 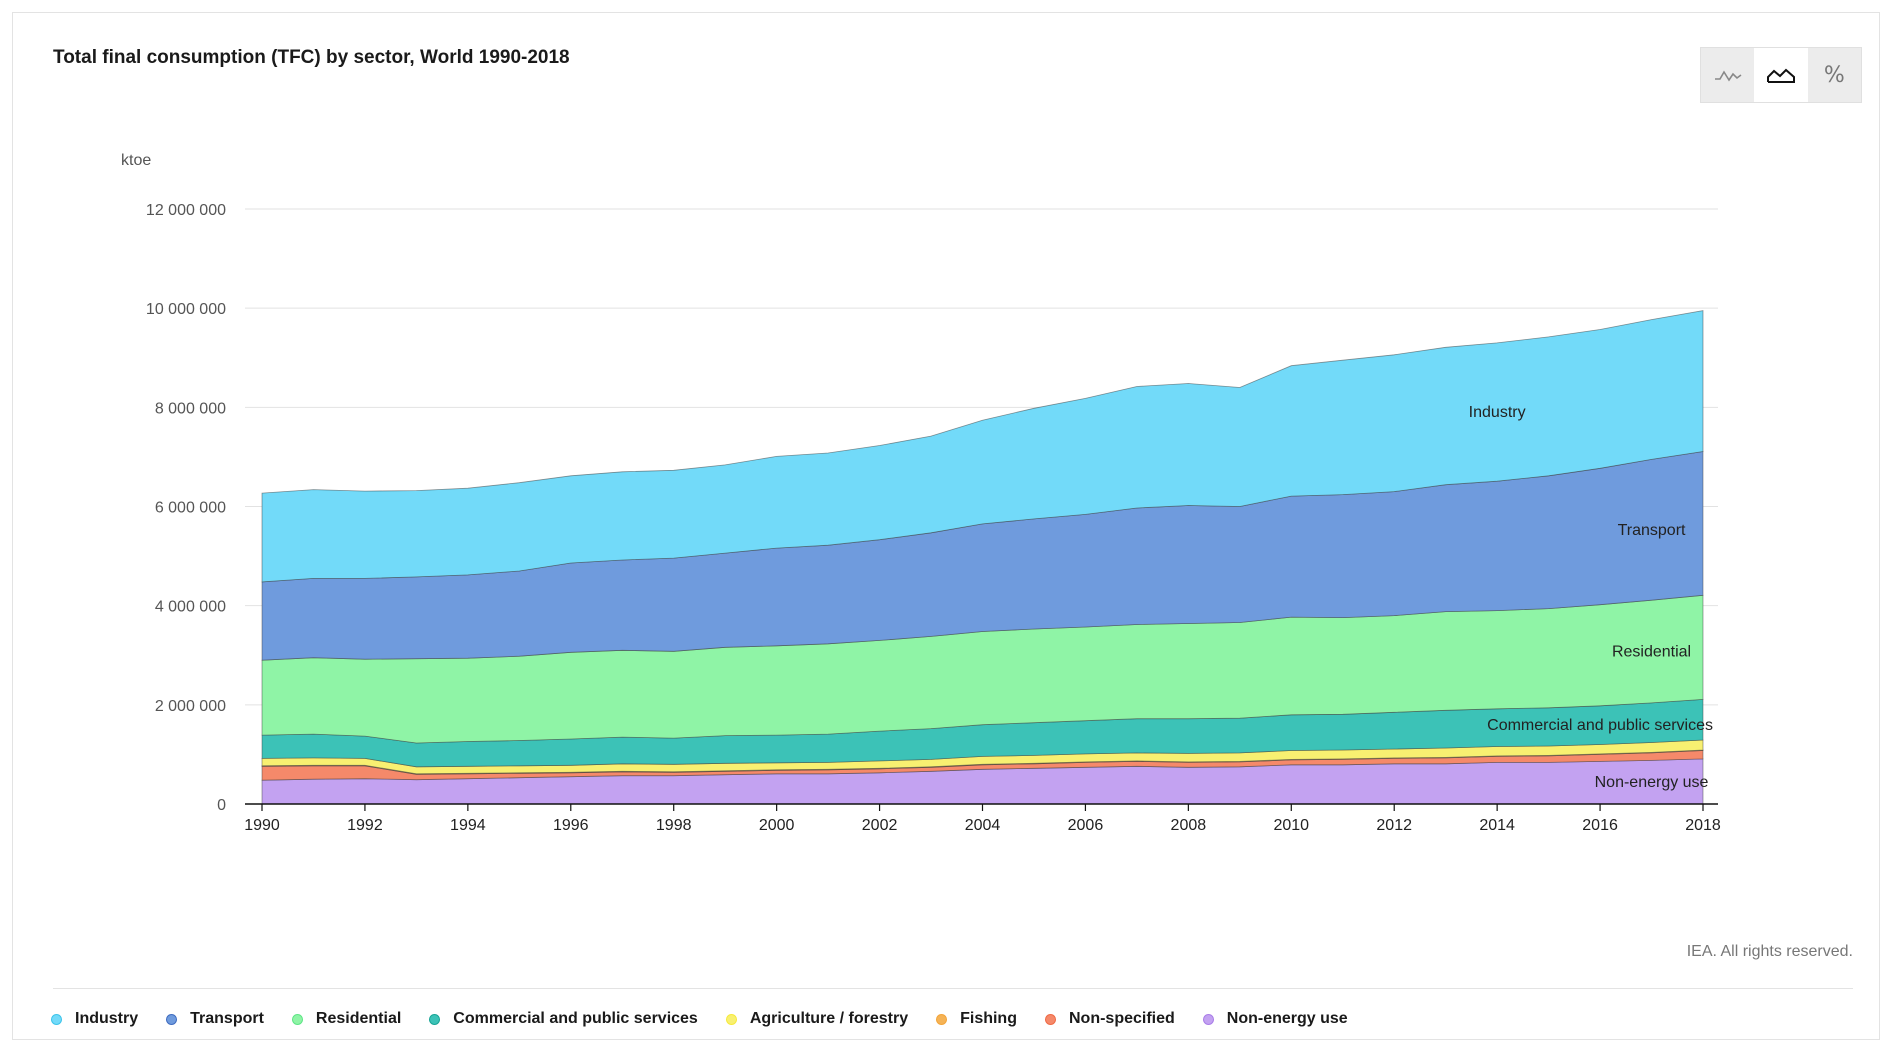 I want to click on legend-item: Commercial and public services, so click(x=563, y=1019).